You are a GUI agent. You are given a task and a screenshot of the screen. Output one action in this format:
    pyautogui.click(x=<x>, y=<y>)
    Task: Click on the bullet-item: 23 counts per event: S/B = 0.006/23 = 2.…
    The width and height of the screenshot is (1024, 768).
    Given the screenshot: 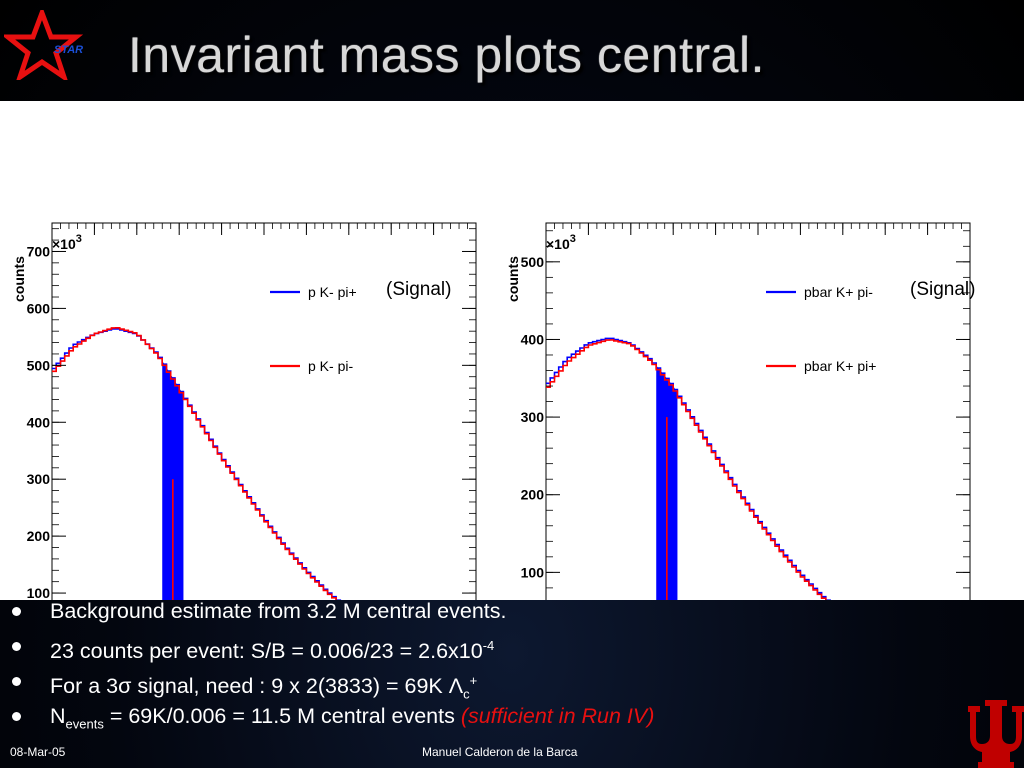 What is the action you would take?
    pyautogui.click(x=512, y=648)
    